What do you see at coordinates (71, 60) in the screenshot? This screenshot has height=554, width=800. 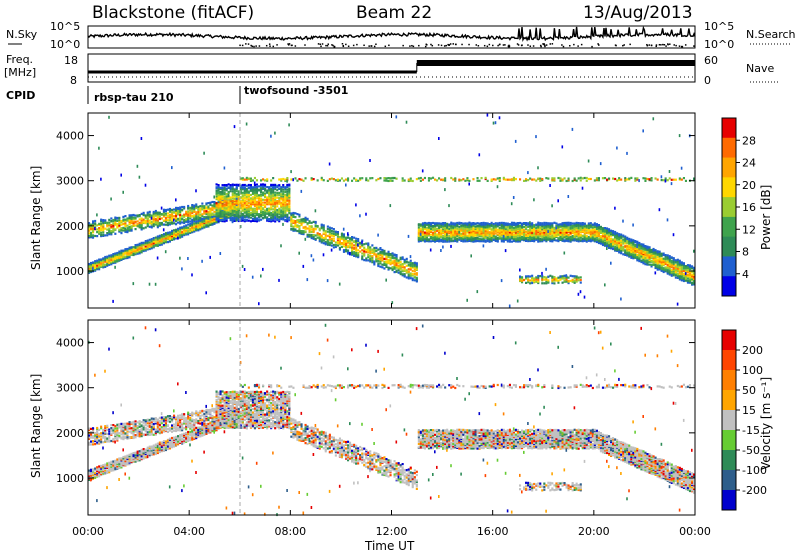 I see `freq-left-tick-top: 18` at bounding box center [71, 60].